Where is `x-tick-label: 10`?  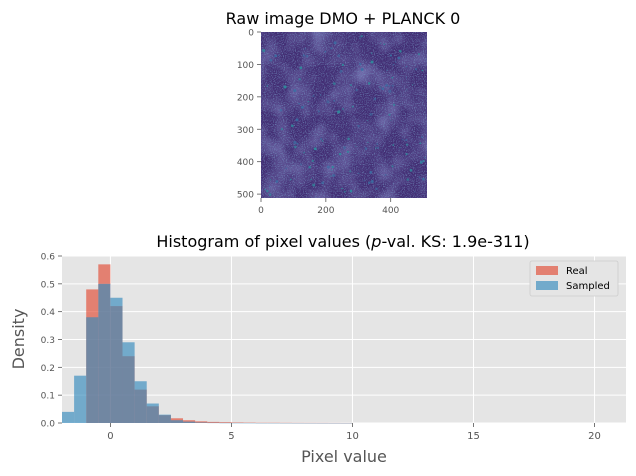 x-tick-label: 10 is located at coordinates (352, 436).